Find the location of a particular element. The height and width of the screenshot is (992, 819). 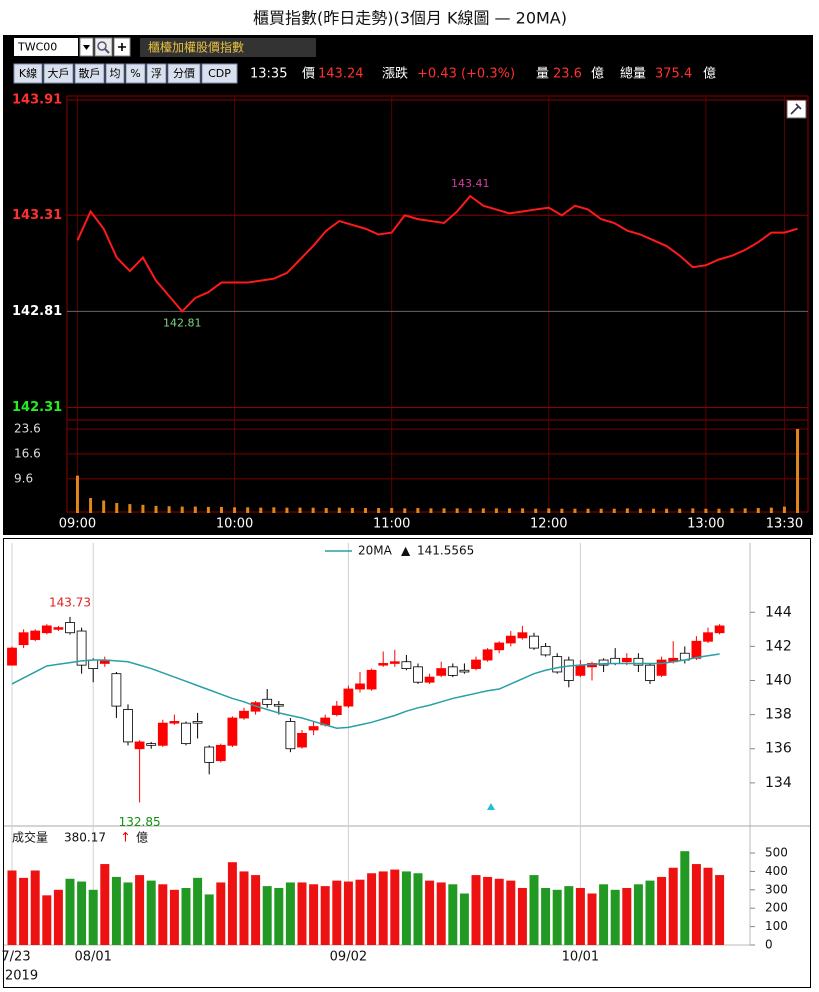

dropdown-arrow is located at coordinates (86, 47).